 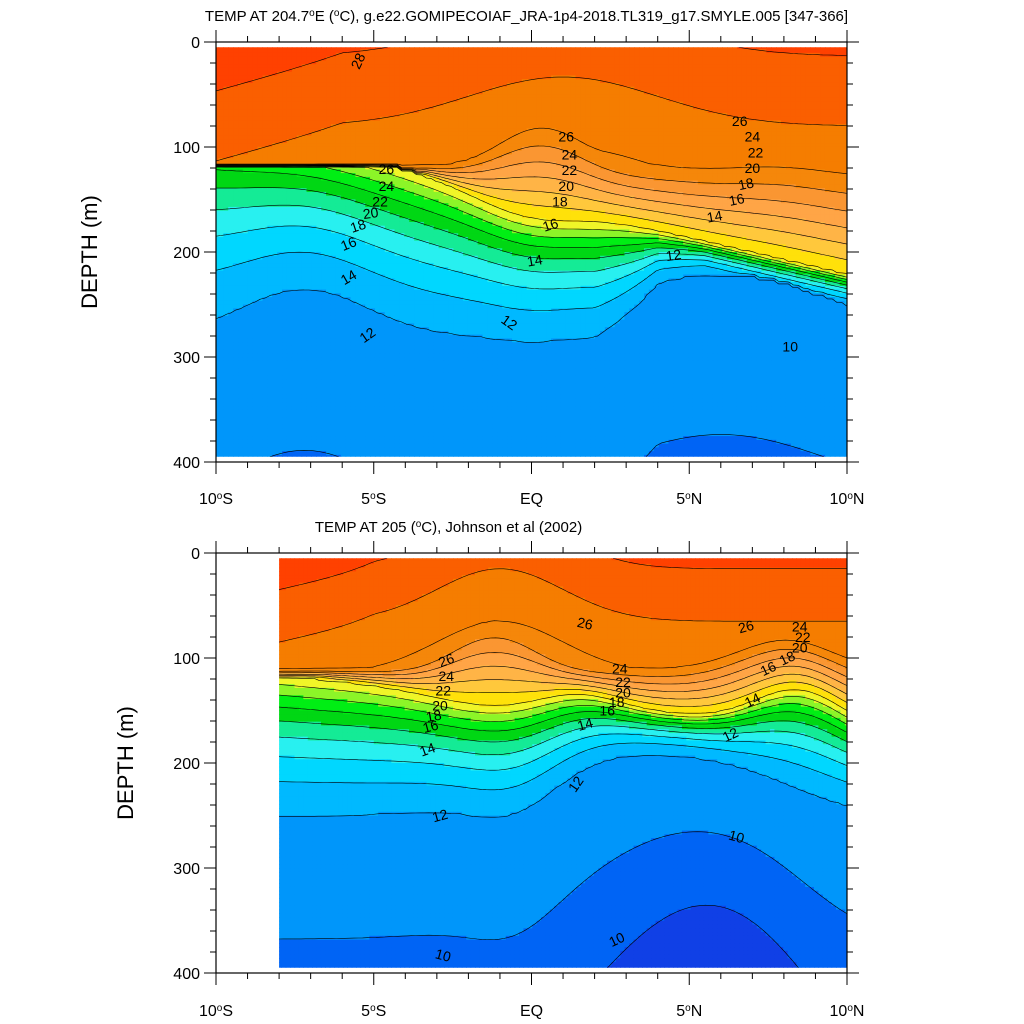 What do you see at coordinates (736, 837) in the screenshot?
I see `contour-label: 10` at bounding box center [736, 837].